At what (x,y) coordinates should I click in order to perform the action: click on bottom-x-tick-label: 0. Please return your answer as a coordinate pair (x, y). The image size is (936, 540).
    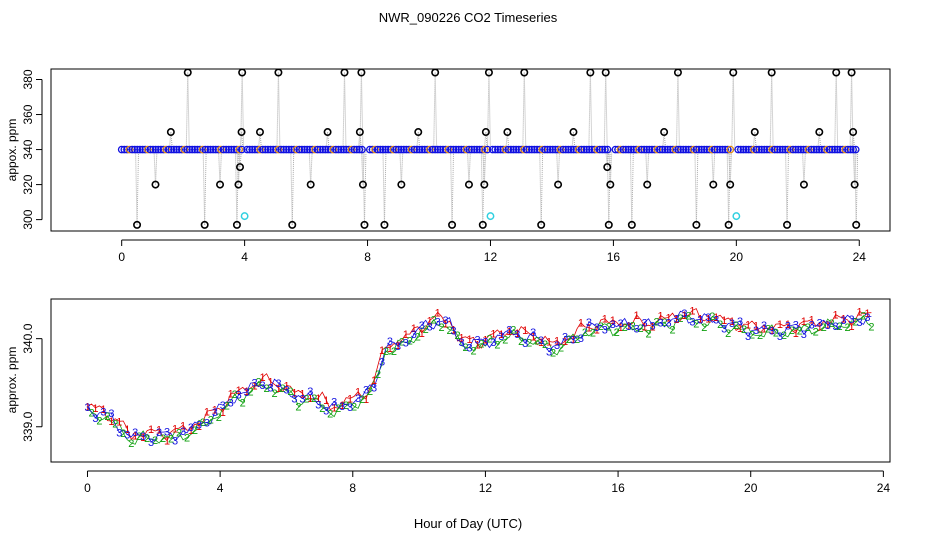
    Looking at the image, I should click on (87, 488).